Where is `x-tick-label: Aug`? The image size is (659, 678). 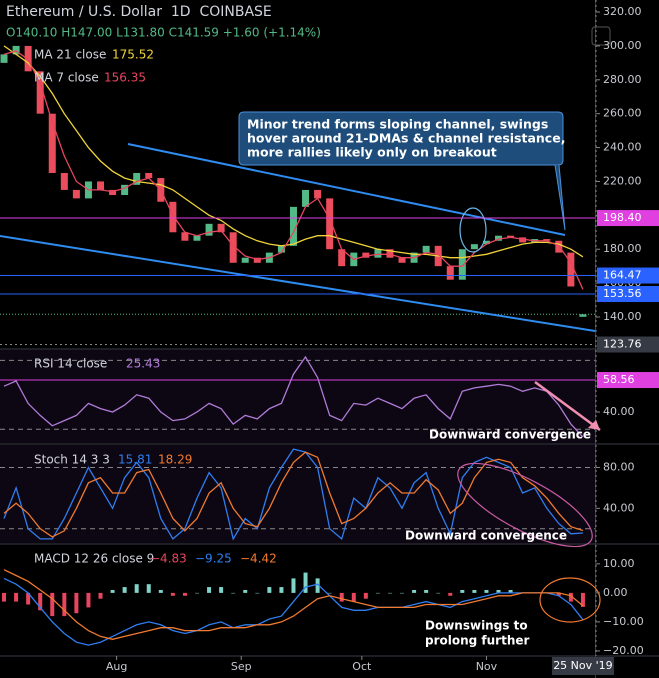 x-tick-label: Aug is located at coordinates (116, 666).